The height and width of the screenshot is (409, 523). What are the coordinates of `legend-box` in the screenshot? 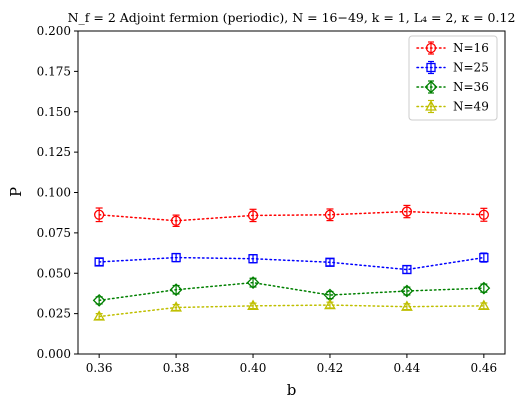 It's located at (453, 78).